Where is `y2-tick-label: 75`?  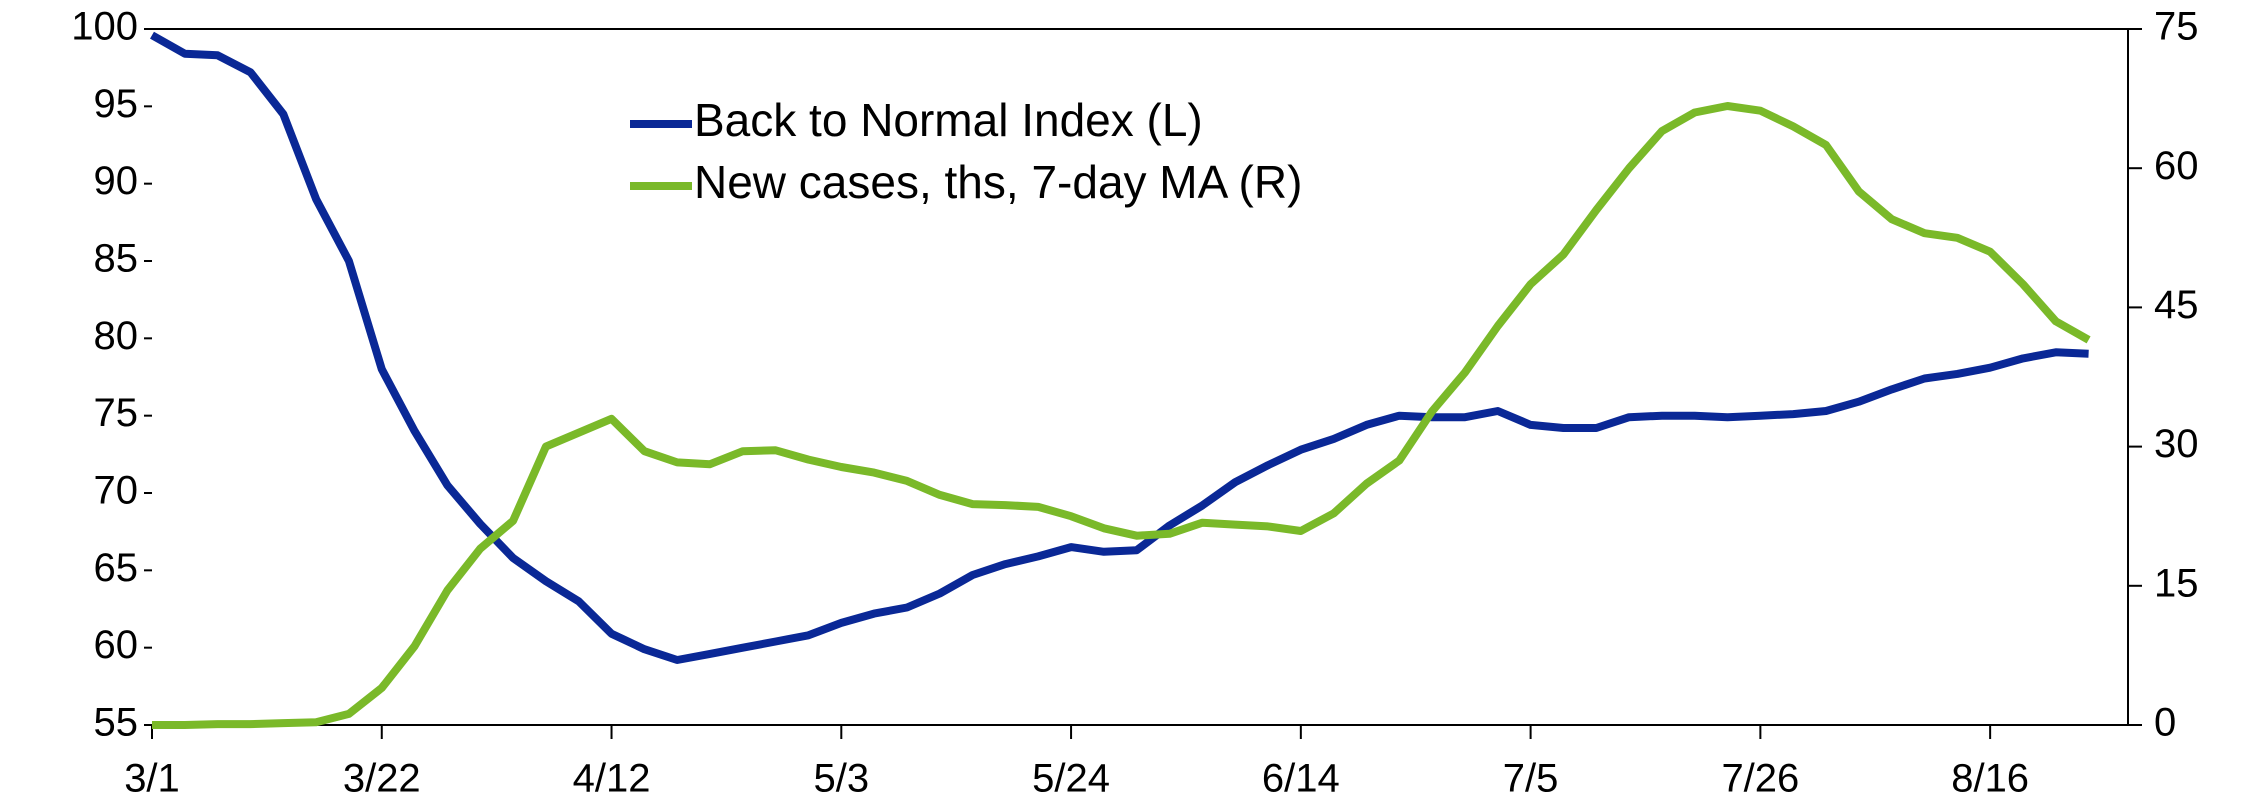 y2-tick-label: 75 is located at coordinates (2176, 27).